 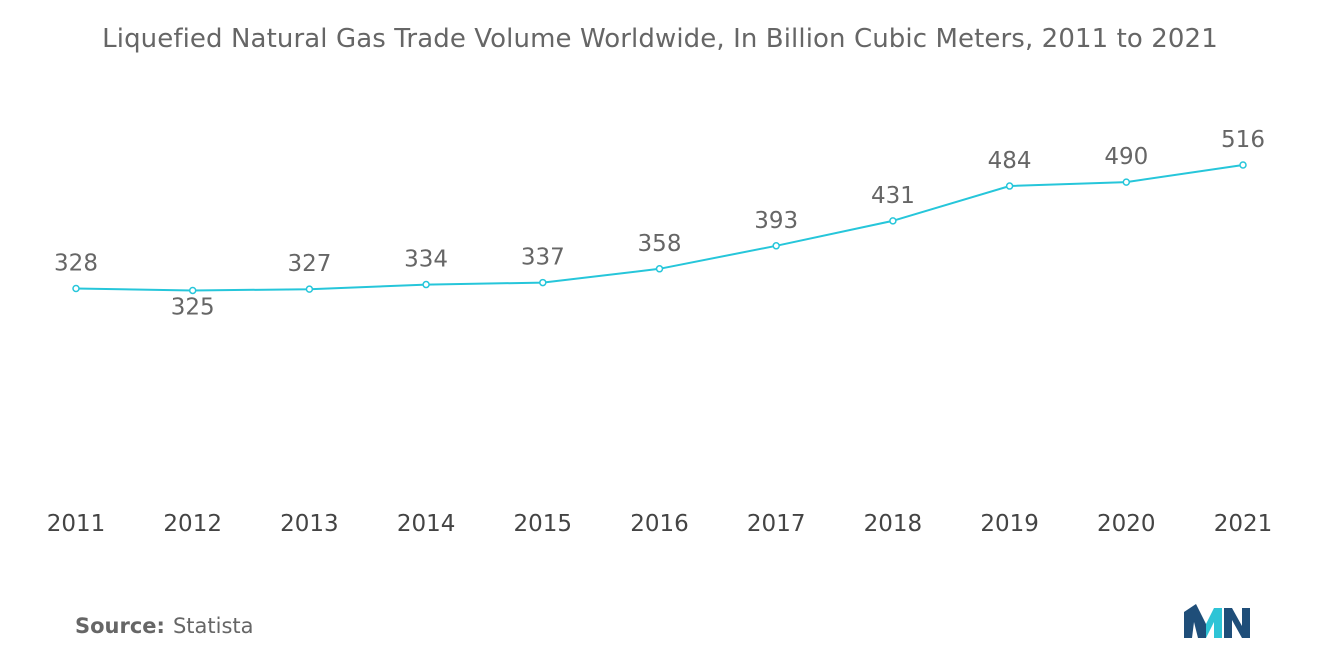 I want to click on data-point-2014, so click(x=426, y=284).